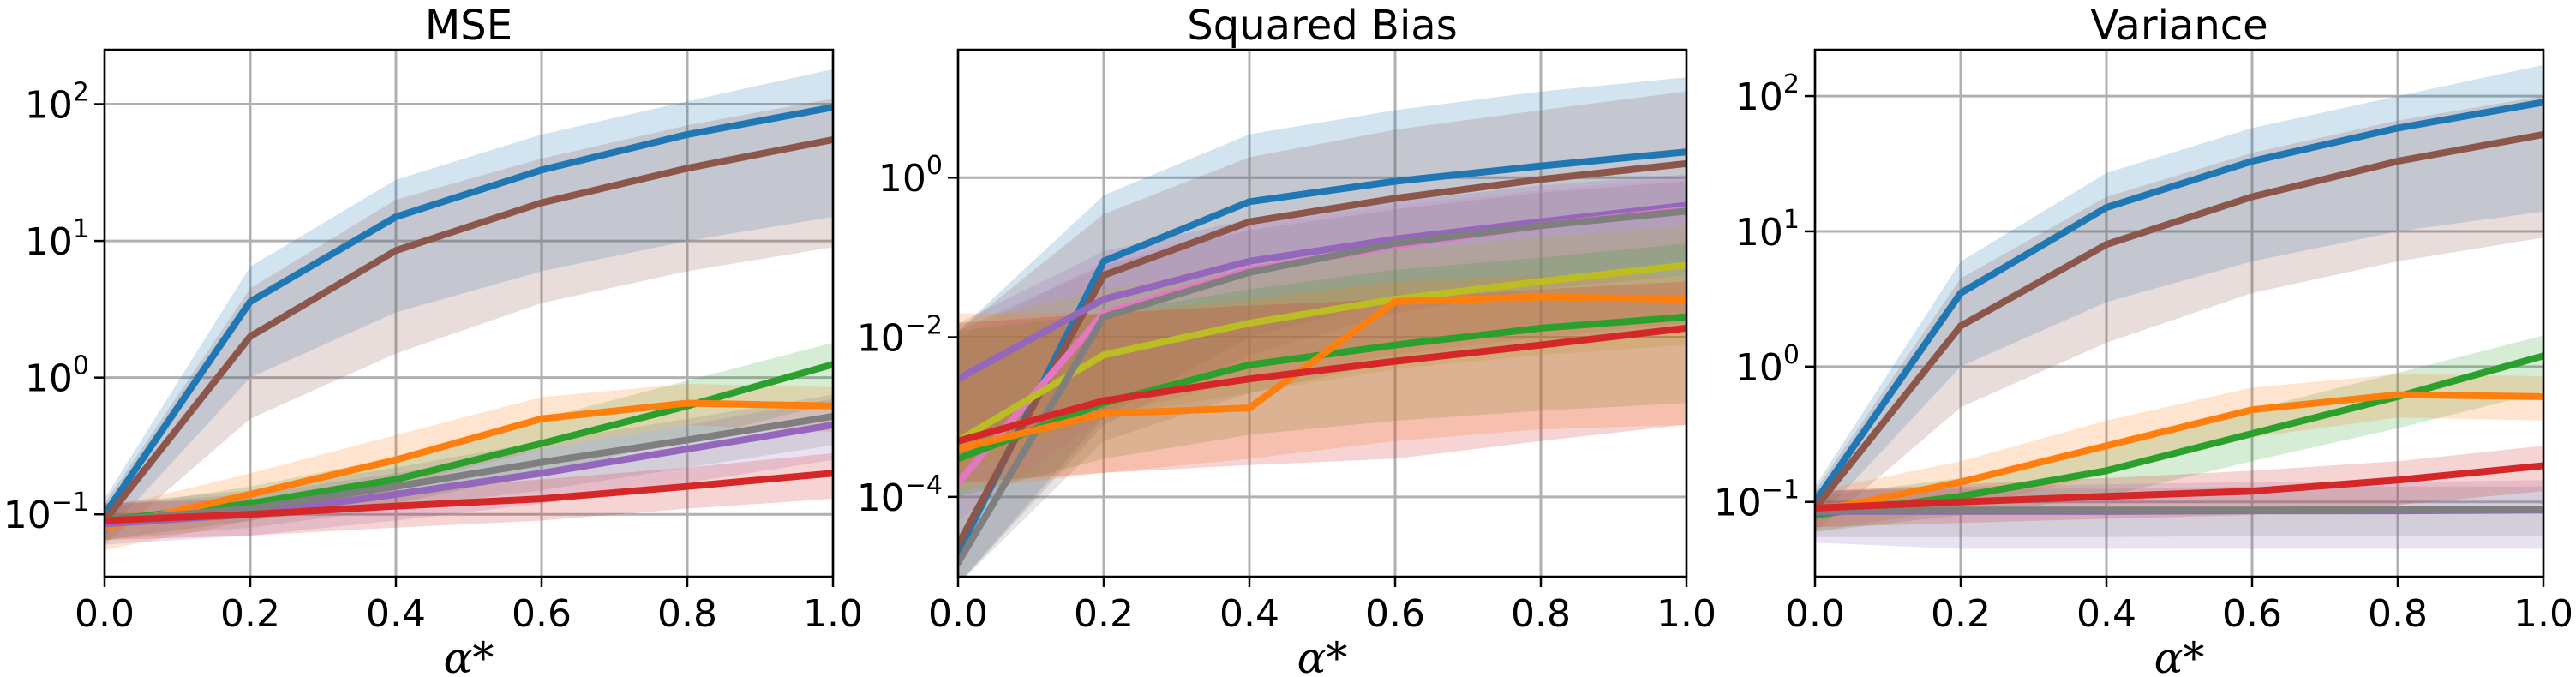  Describe the element at coordinates (924, 326) in the screenshot. I see `y-tick-exponent: −2` at that location.